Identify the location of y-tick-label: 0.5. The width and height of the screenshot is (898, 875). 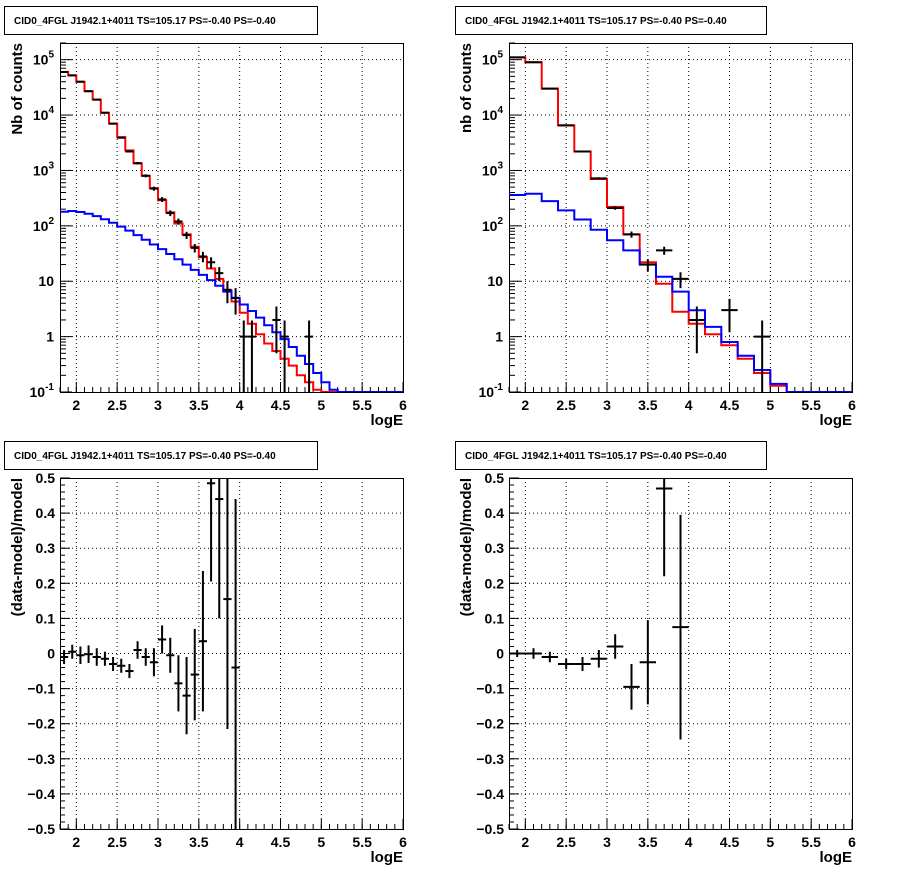
(495, 478).